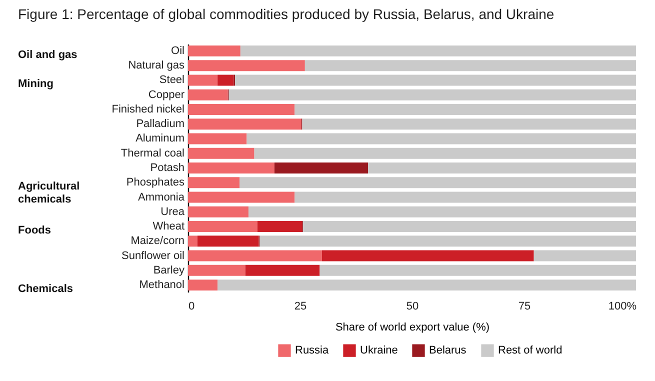 The width and height of the screenshot is (655, 381). I want to click on y-tick-label: Ammonia, so click(162, 197).